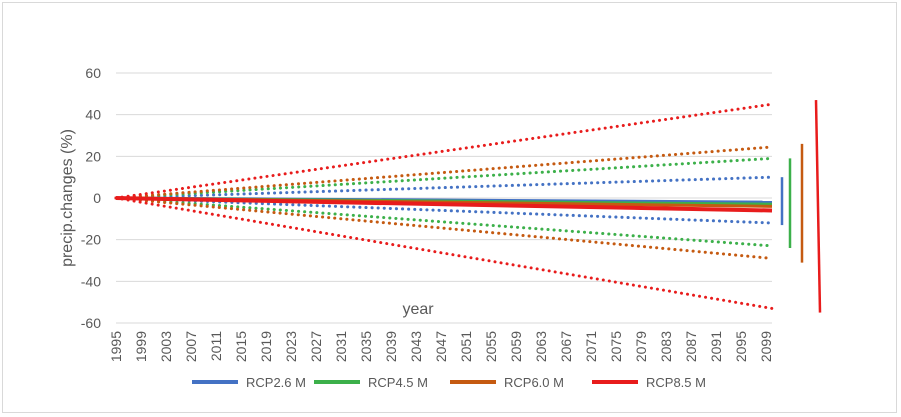 This screenshot has width=901, height=417. What do you see at coordinates (67, 198) in the screenshot?
I see `y-axis-title: precip.changes (%)` at bounding box center [67, 198].